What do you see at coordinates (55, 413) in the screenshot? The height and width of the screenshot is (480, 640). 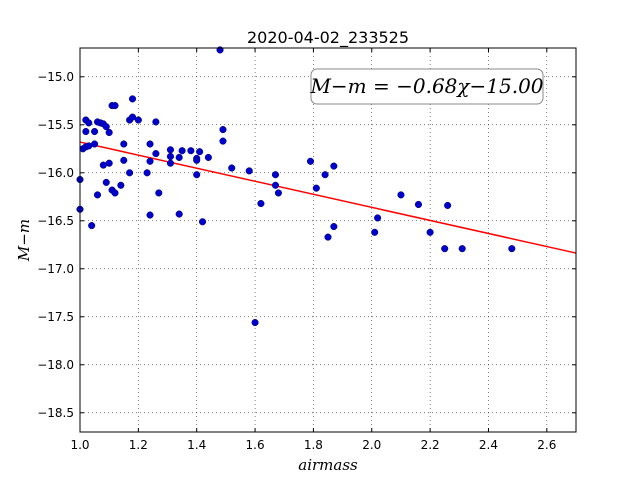 I see `y-tick-label: −18.5` at bounding box center [55, 413].